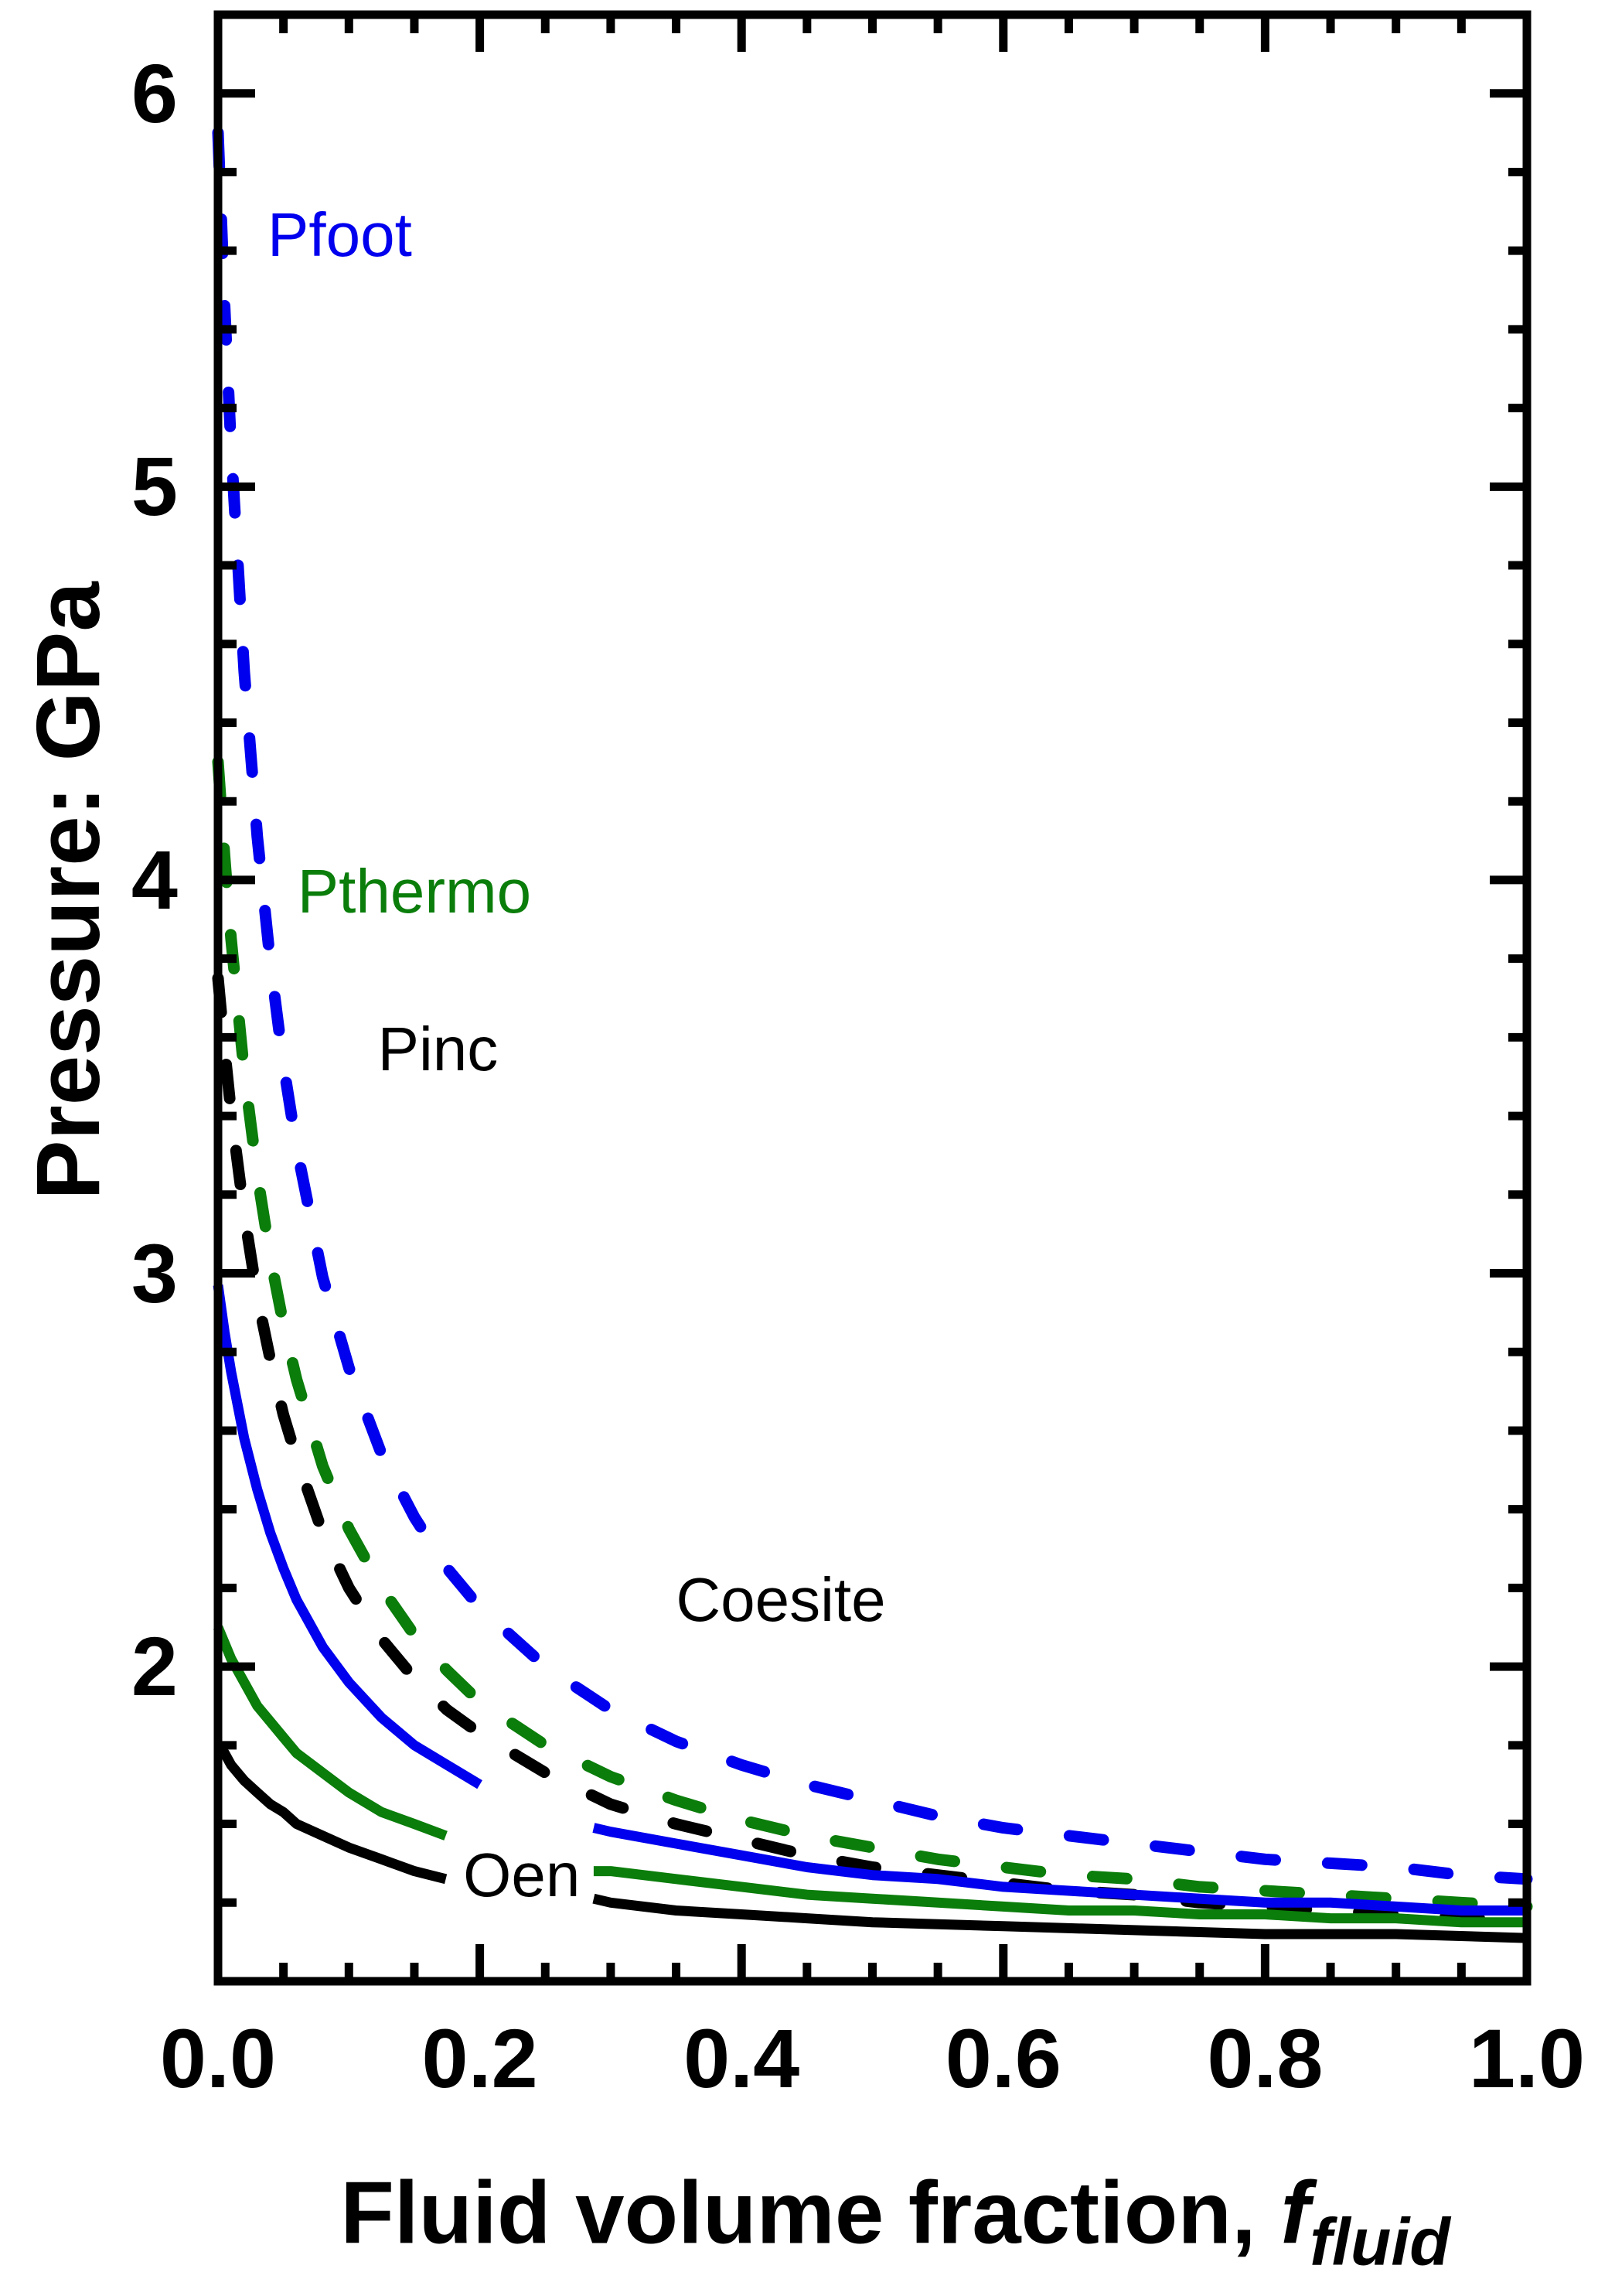  I want to click on curve-label-coesite: Coesite, so click(781, 1599).